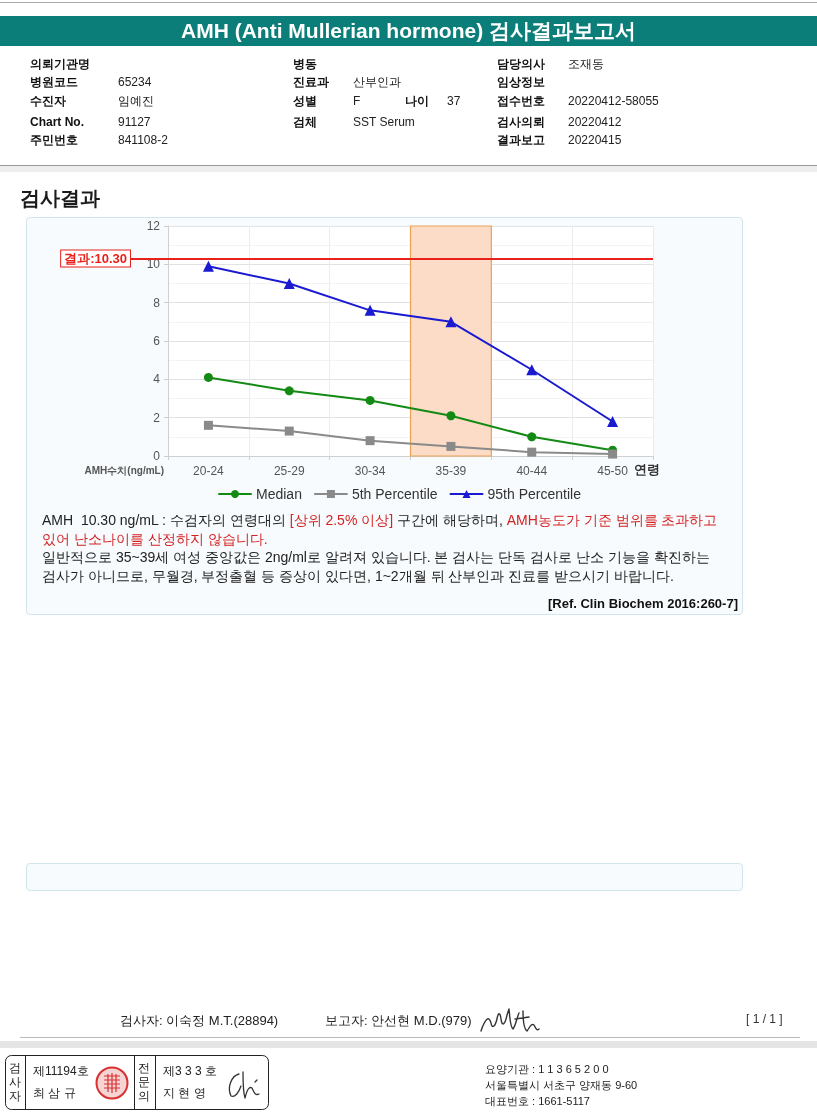 The image size is (817, 1119). What do you see at coordinates (54, 140) in the screenshot?
I see `text: 주민번호` at bounding box center [54, 140].